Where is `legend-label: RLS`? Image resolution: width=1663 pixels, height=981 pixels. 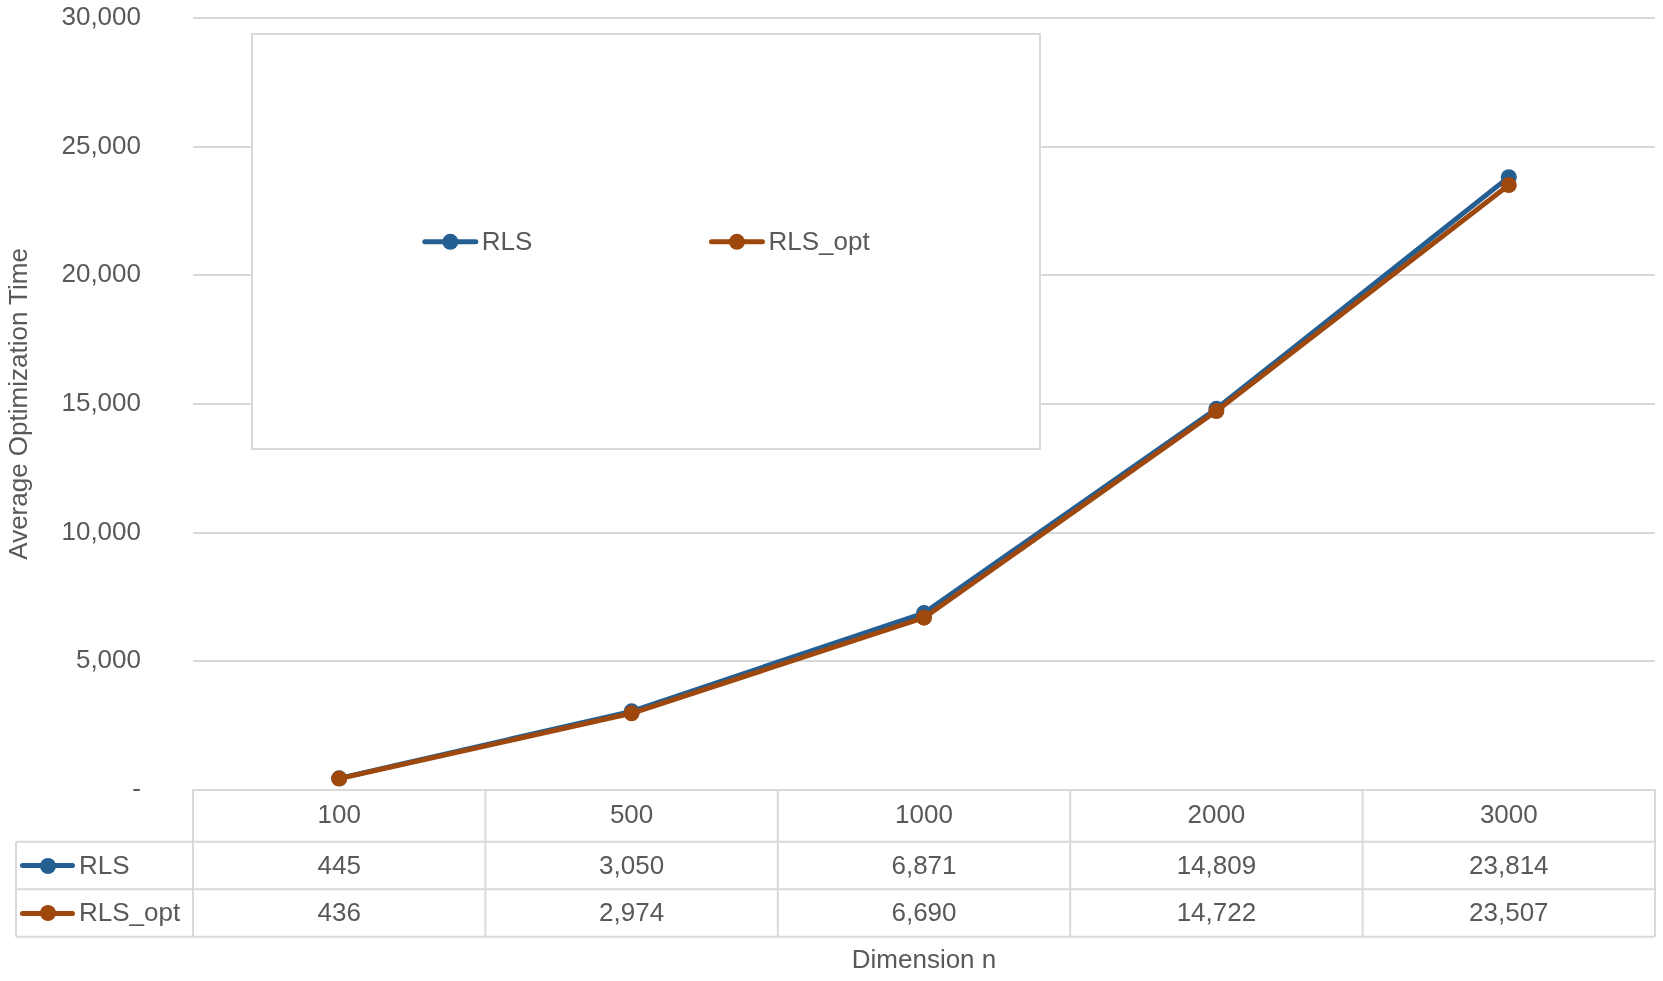 legend-label: RLS is located at coordinates (507, 240).